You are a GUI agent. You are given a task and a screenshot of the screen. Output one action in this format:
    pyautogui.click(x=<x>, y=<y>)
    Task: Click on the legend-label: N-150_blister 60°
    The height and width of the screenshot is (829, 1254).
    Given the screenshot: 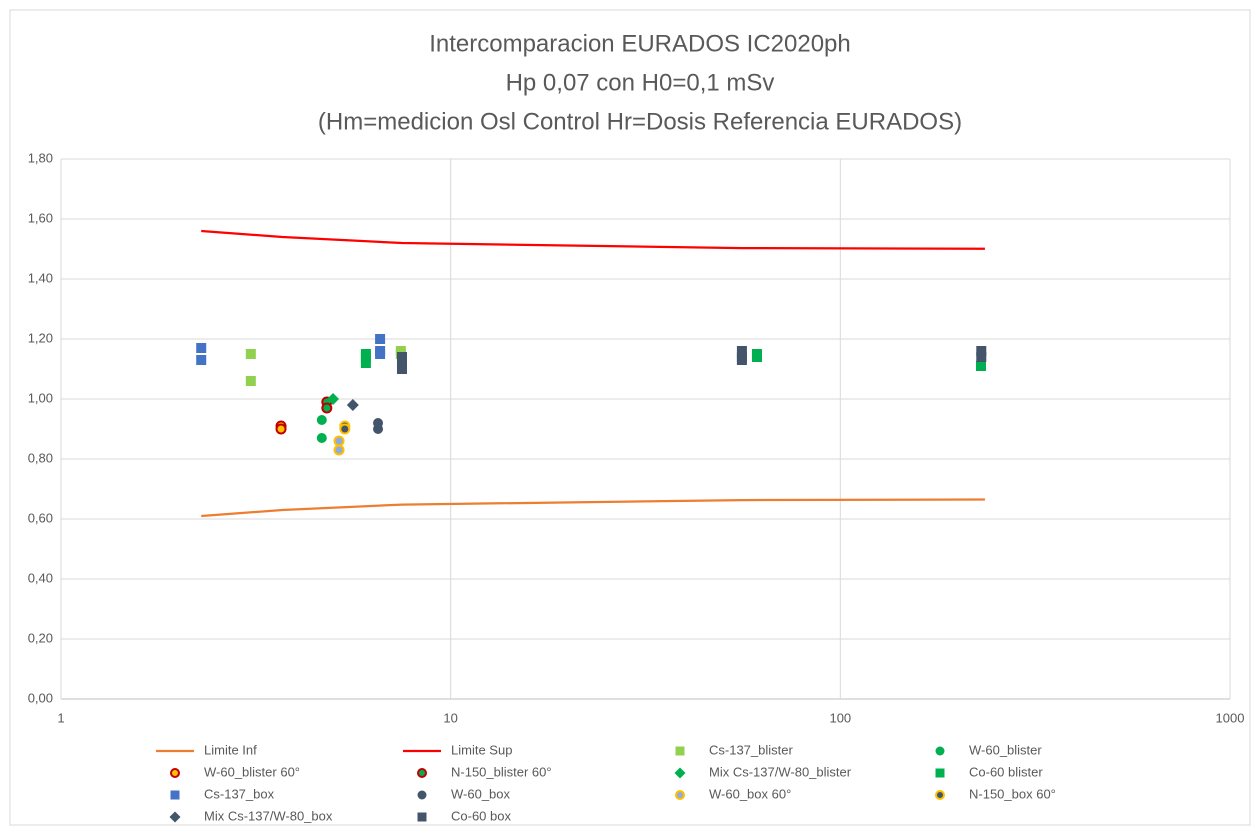 What is the action you would take?
    pyautogui.click(x=501, y=771)
    